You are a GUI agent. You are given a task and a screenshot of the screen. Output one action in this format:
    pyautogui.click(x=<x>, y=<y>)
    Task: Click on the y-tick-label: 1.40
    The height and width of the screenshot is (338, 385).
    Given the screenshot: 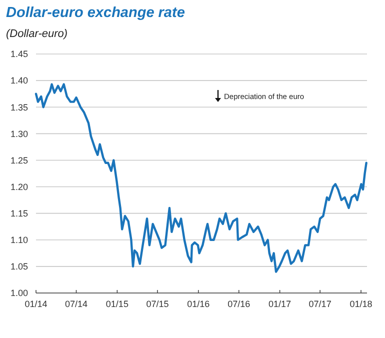 What is the action you would take?
    pyautogui.click(x=19, y=81)
    